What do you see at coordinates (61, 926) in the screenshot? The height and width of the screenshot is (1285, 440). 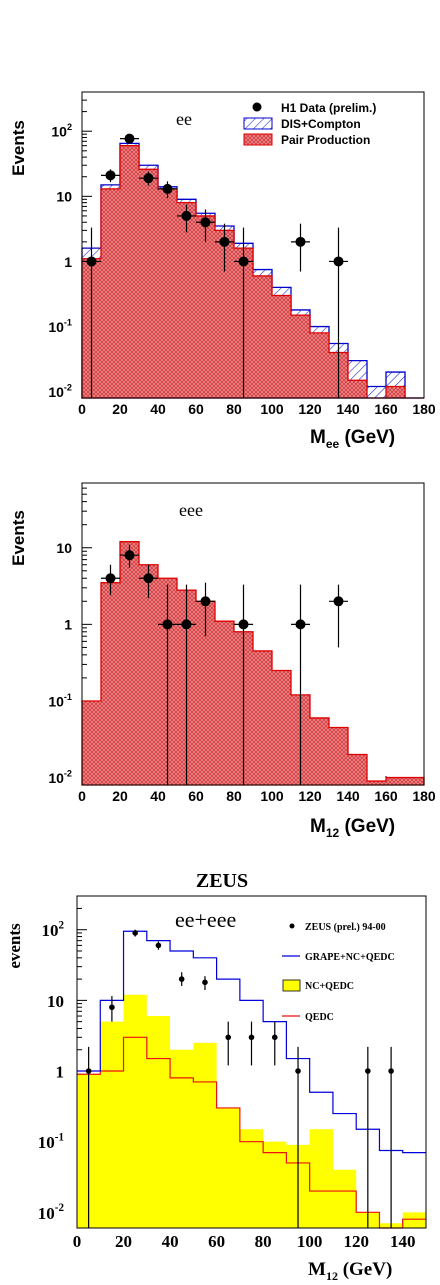 I see `y-tick-exponent: 2` at bounding box center [61, 926].